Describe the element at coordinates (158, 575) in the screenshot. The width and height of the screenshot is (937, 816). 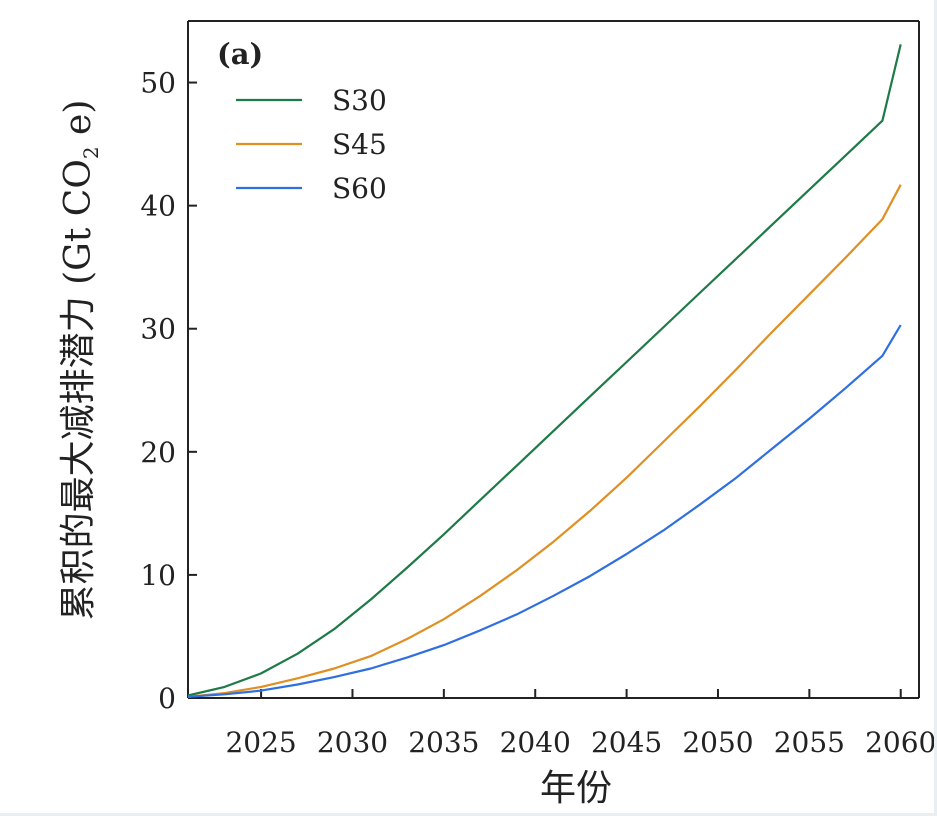
I see `y-tick-label: 10` at that location.